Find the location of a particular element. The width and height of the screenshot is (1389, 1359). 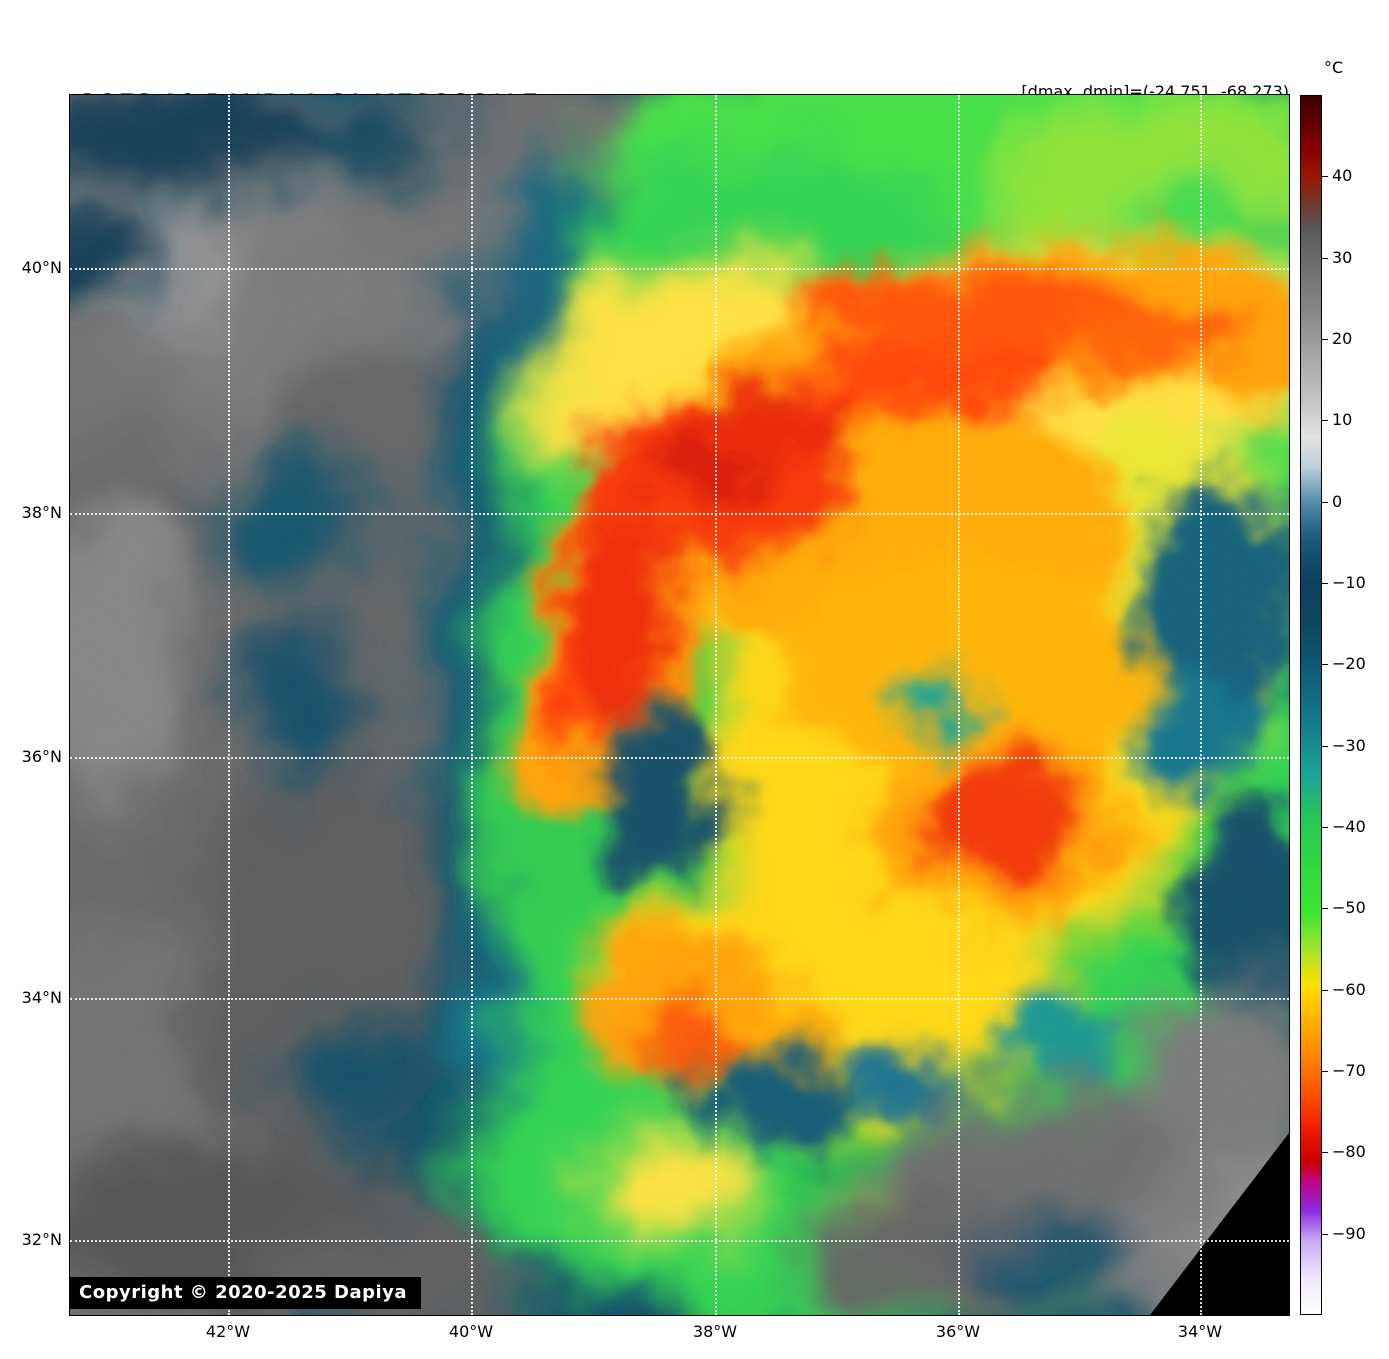

colorbar-gradient is located at coordinates (1311, 705).